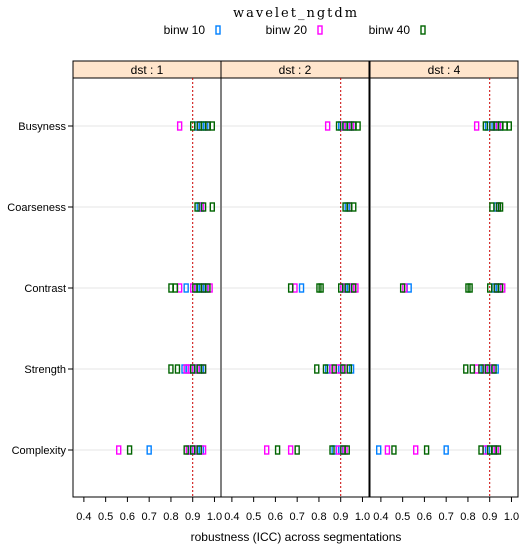 Image resolution: width=531 pixels, height=550 pixels. Describe the element at coordinates (296, 537) in the screenshot. I see `x-axis-label: robustness (ICC) across segmentations` at that location.